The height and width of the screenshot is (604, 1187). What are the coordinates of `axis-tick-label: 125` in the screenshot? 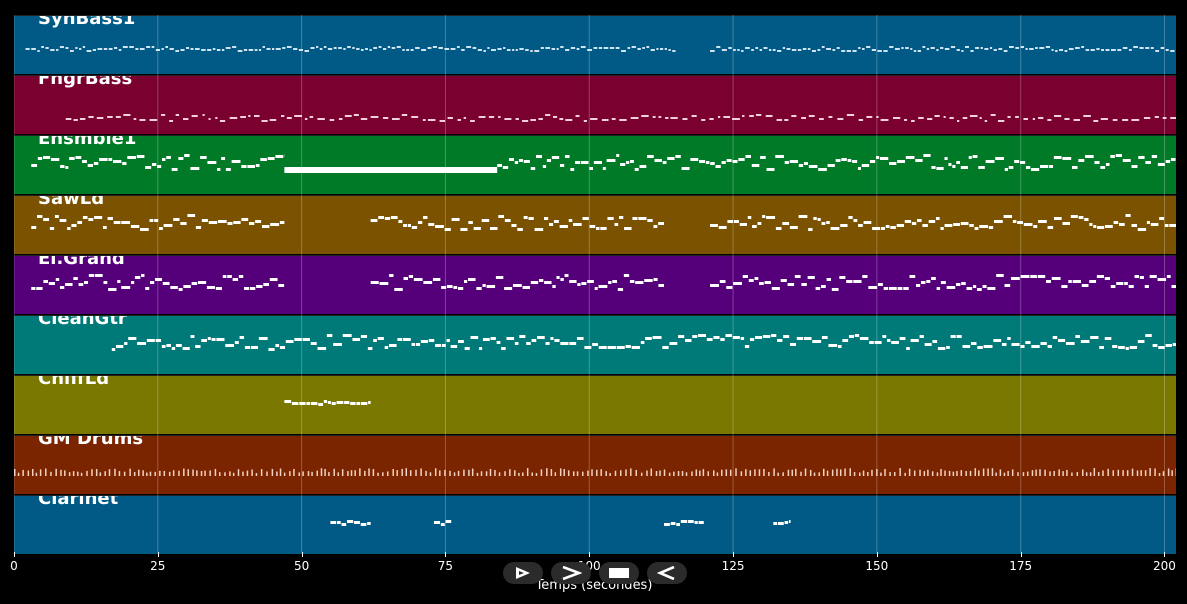 It's located at (733, 566).